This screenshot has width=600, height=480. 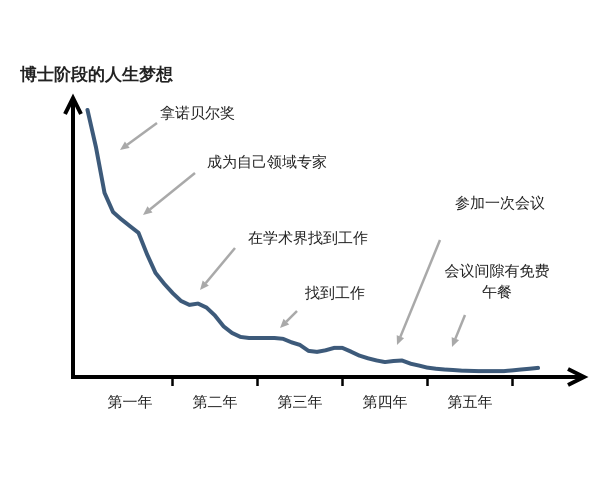 What do you see at coordinates (385, 402) in the screenshot?
I see `x-tick-label: 第四年` at bounding box center [385, 402].